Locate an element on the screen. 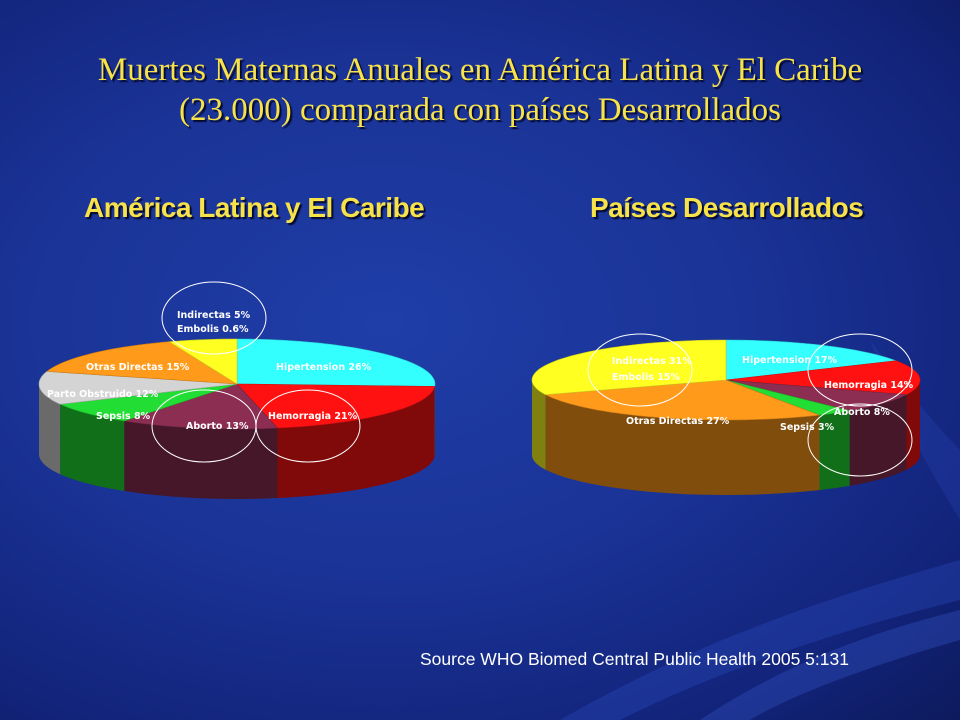  highlight-circle-dev-aborto is located at coordinates (860, 440).